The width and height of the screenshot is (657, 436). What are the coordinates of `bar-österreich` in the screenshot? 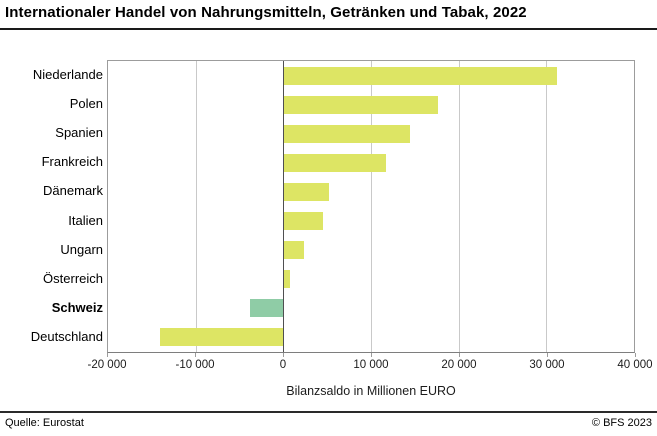 It's located at (287, 279).